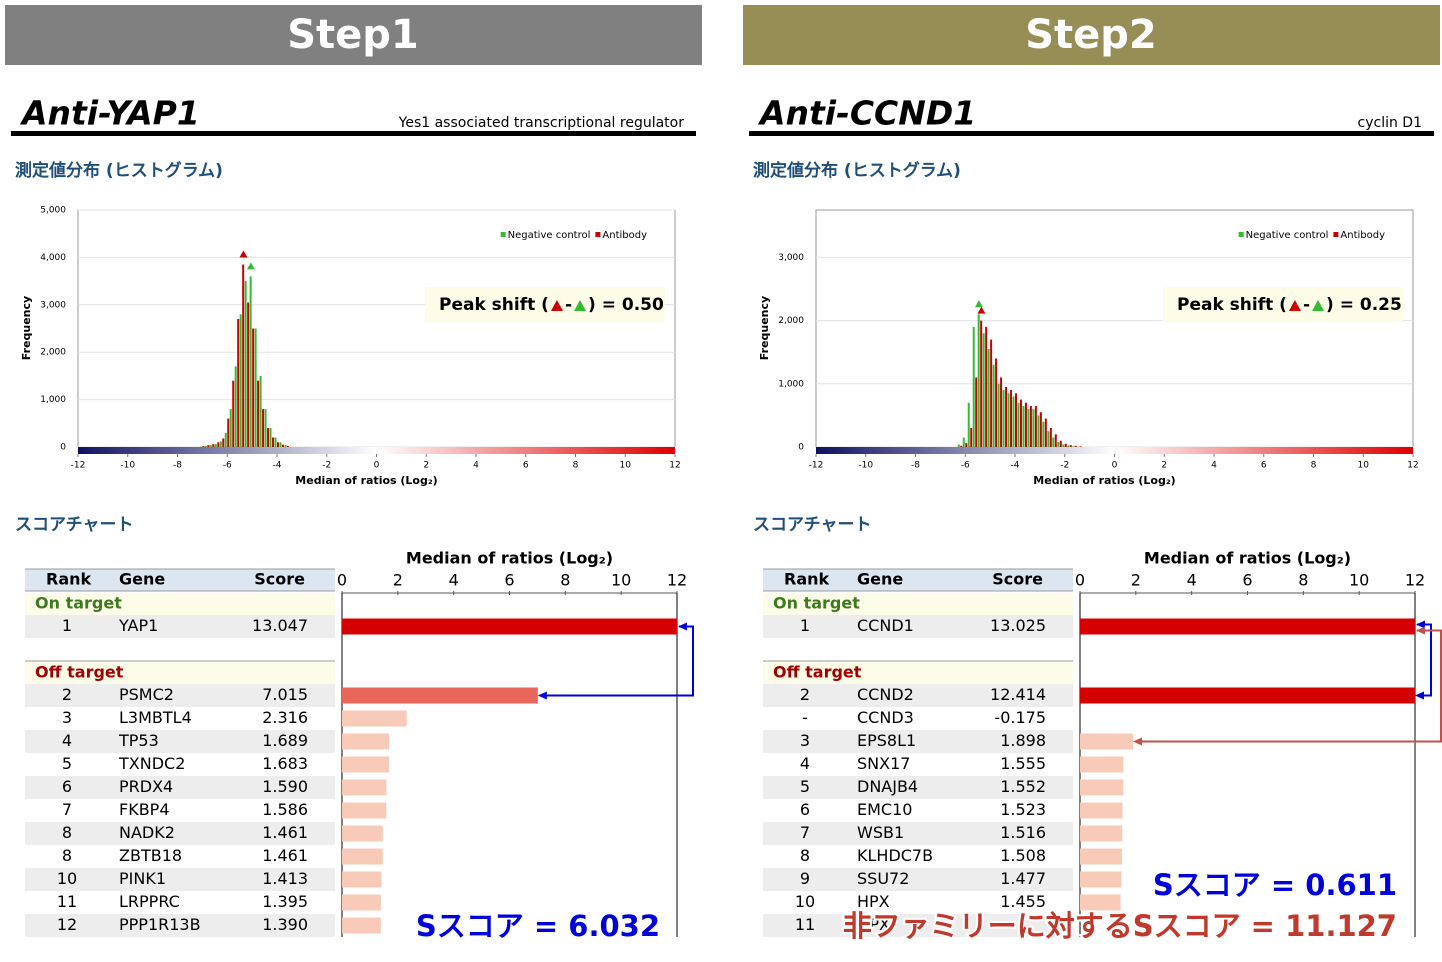 This screenshot has width=1442, height=962. Describe the element at coordinates (885, 694) in the screenshot. I see `gene: CCND2` at that location.